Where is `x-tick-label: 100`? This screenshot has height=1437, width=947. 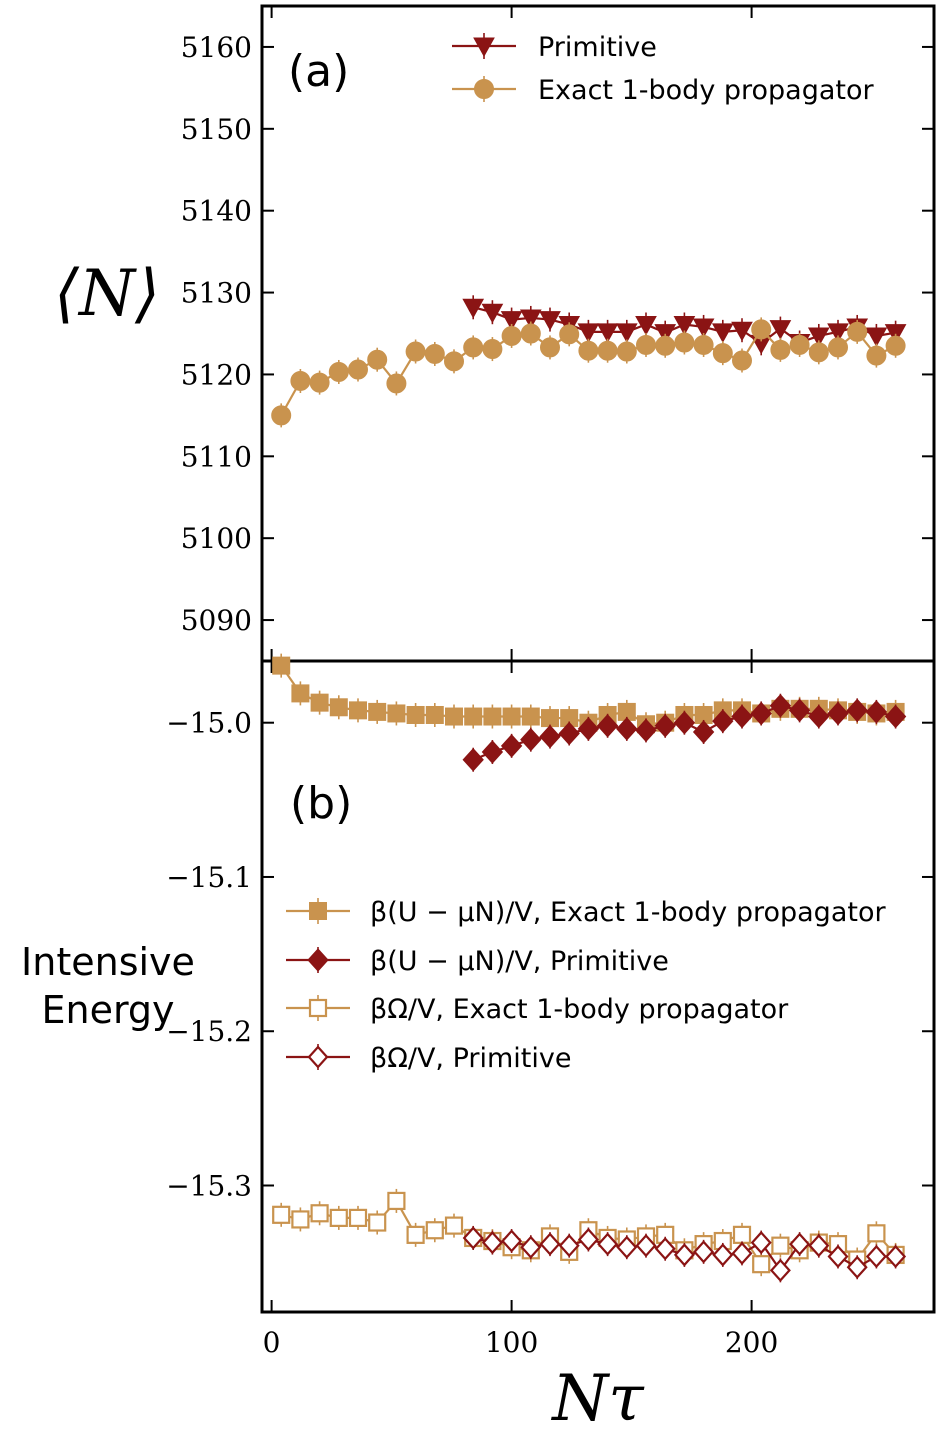
x-tick-label: 100 is located at coordinates (511, 1342).